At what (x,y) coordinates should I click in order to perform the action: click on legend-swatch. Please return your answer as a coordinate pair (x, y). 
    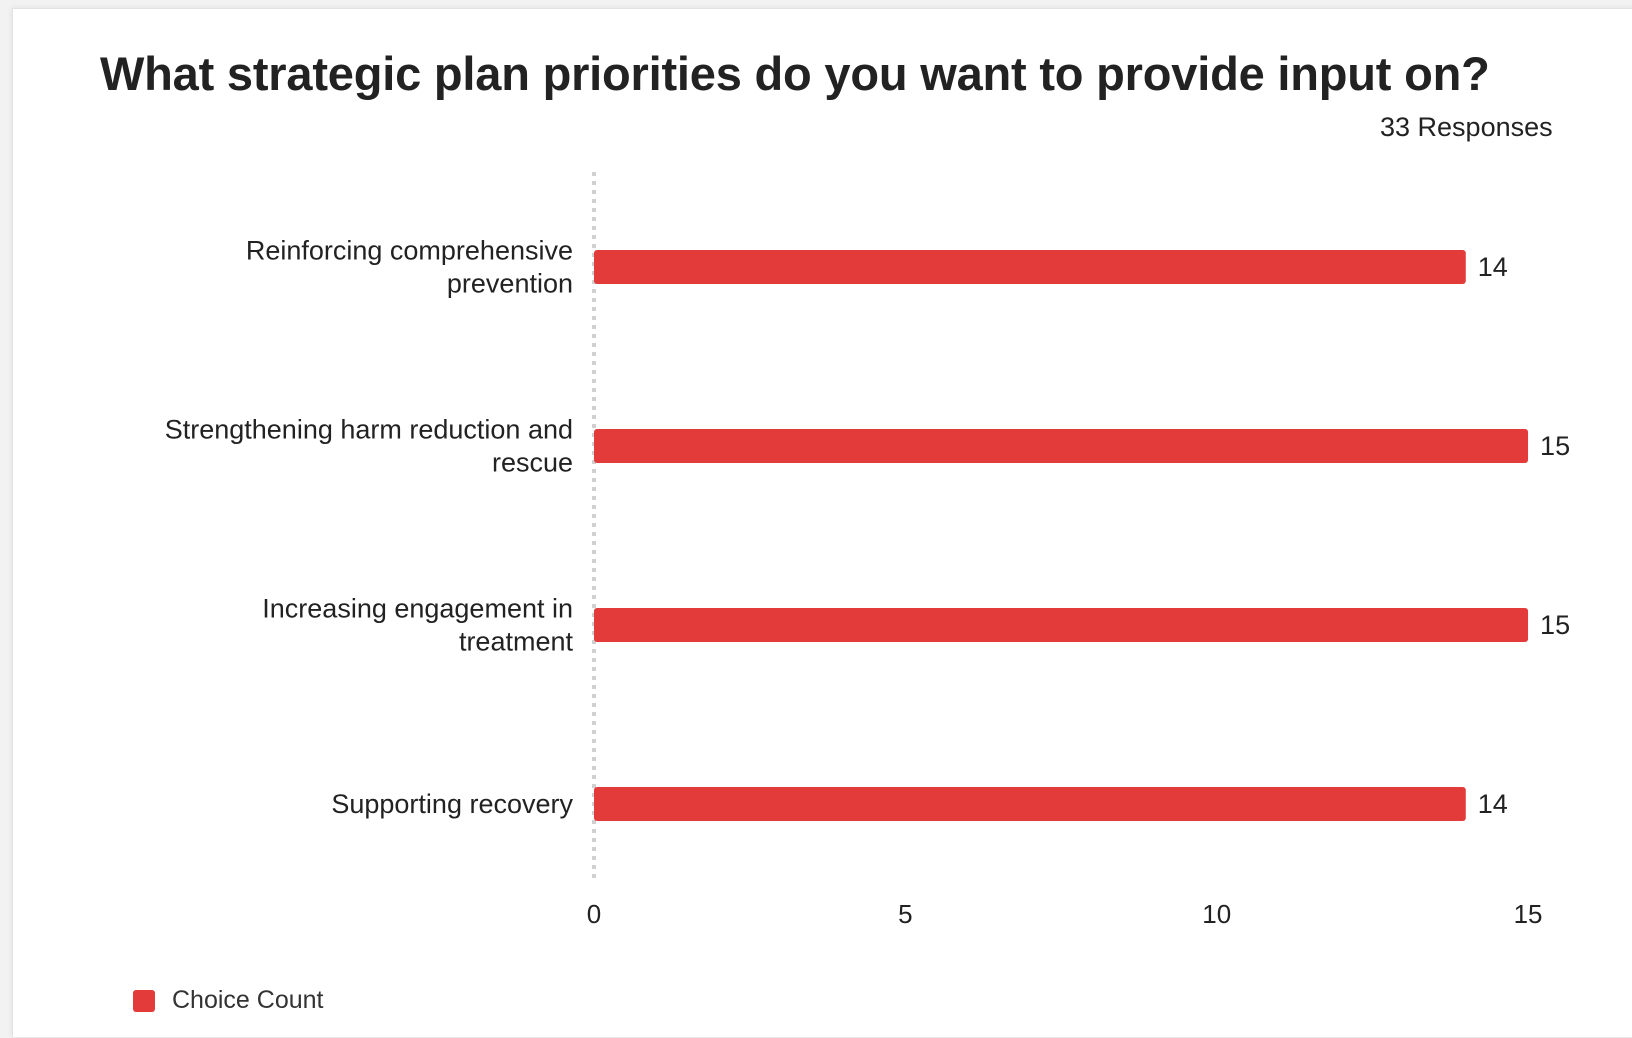
    Looking at the image, I should click on (144, 1000).